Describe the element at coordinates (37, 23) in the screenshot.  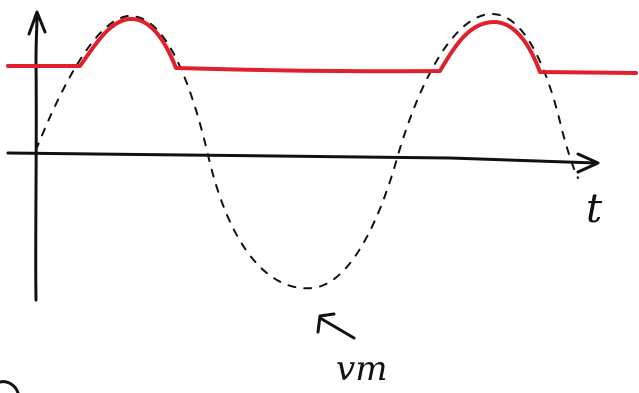
I see `vertical-axis-arrowhead` at that location.